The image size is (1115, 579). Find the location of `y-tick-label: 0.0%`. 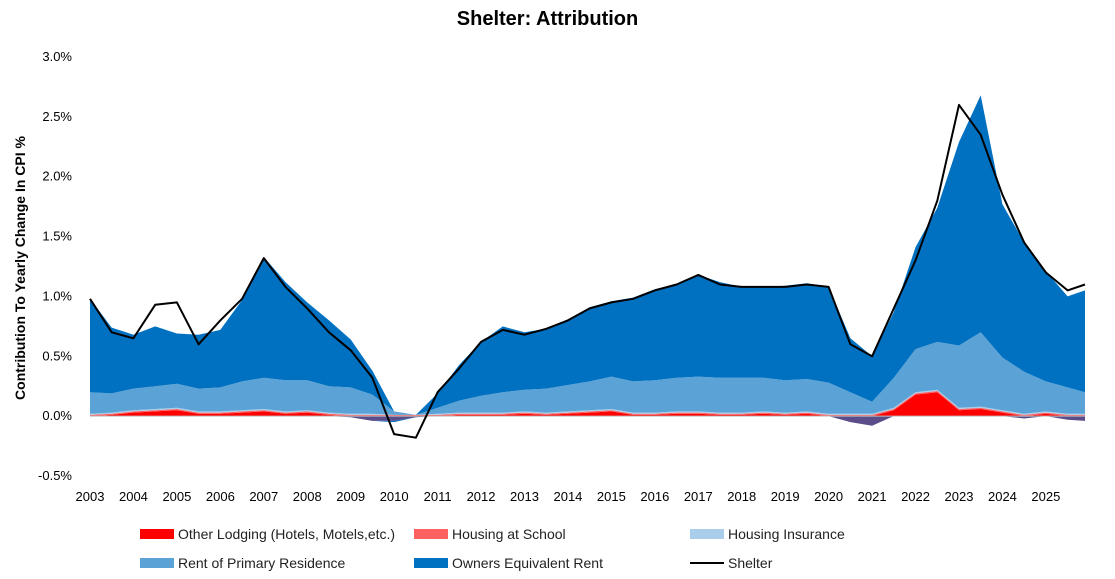

y-tick-label: 0.0% is located at coordinates (57, 415).